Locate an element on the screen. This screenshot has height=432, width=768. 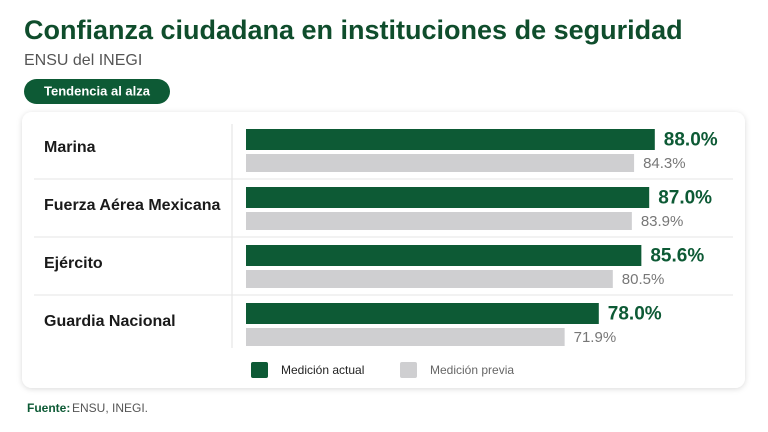
category-label: Ejército is located at coordinates (73, 263).